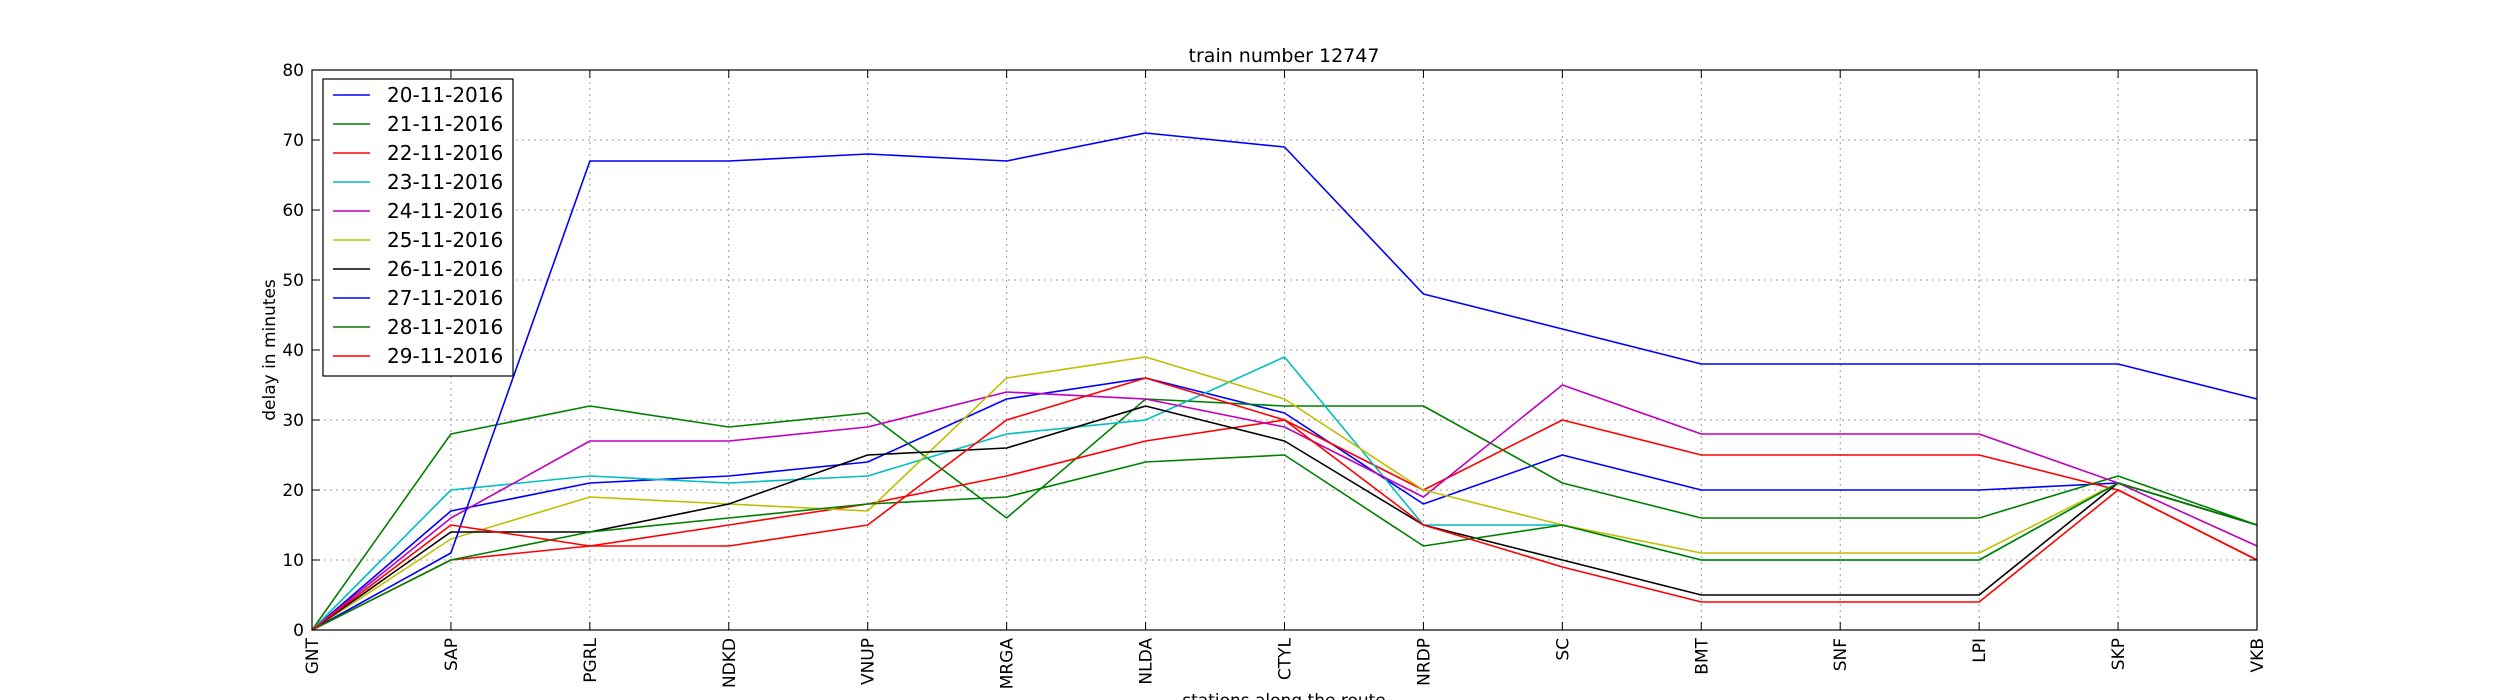 The height and width of the screenshot is (700, 2500). I want to click on x-tick-label: MRGA, so click(1008, 664).